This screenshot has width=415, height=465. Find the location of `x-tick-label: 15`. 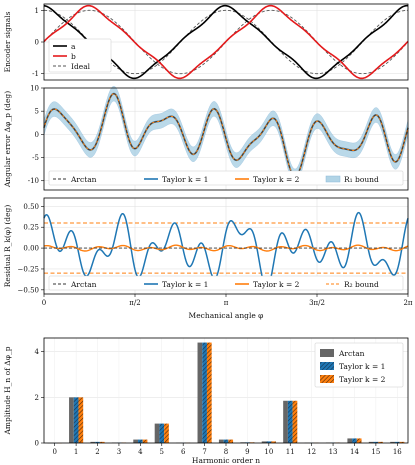

x-tick-label: 15 is located at coordinates (375, 452).